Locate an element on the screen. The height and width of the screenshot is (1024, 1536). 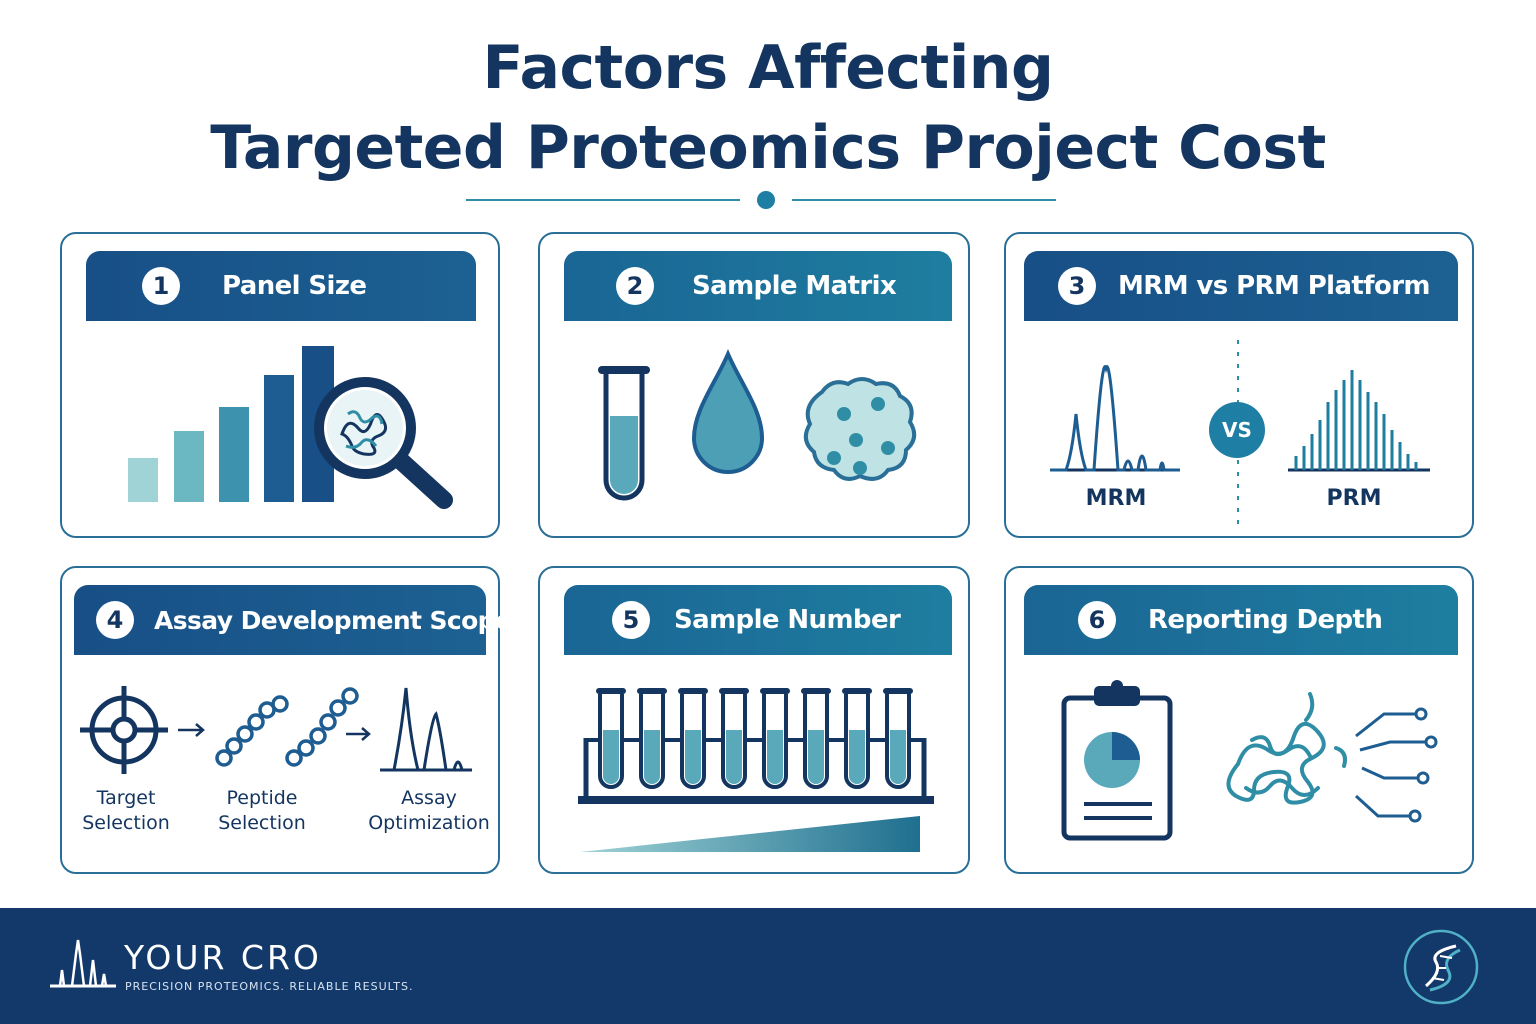
card-title: Assay Development Scope is located at coordinates (333, 620).